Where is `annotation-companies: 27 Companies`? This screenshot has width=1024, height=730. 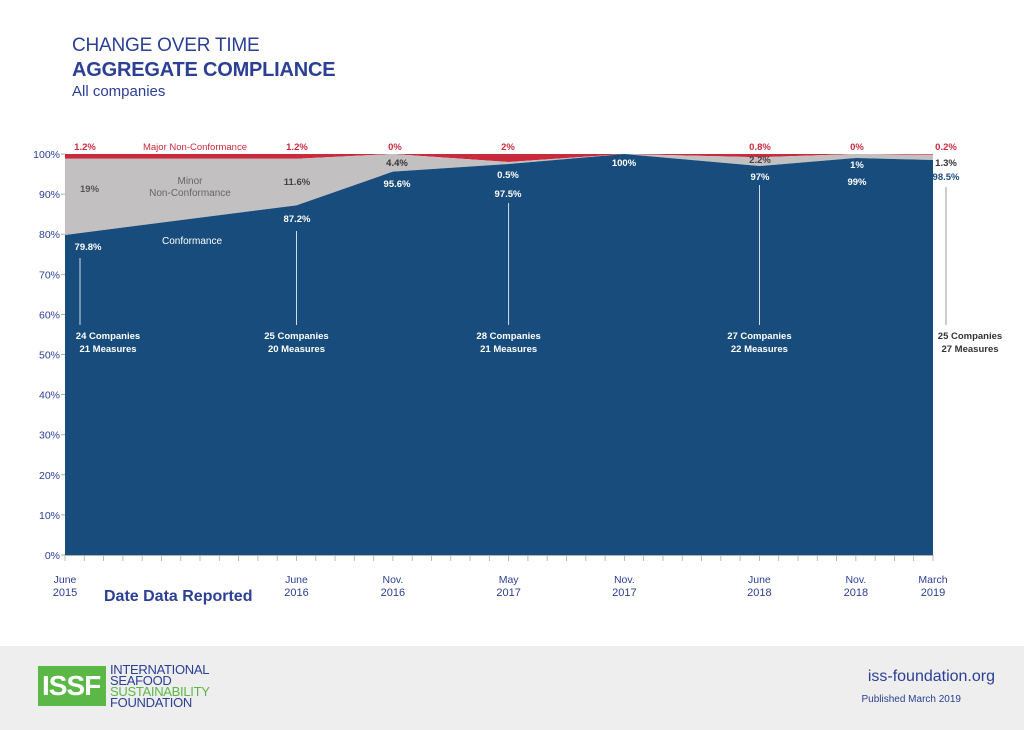 annotation-companies: 27 Companies is located at coordinates (759, 336).